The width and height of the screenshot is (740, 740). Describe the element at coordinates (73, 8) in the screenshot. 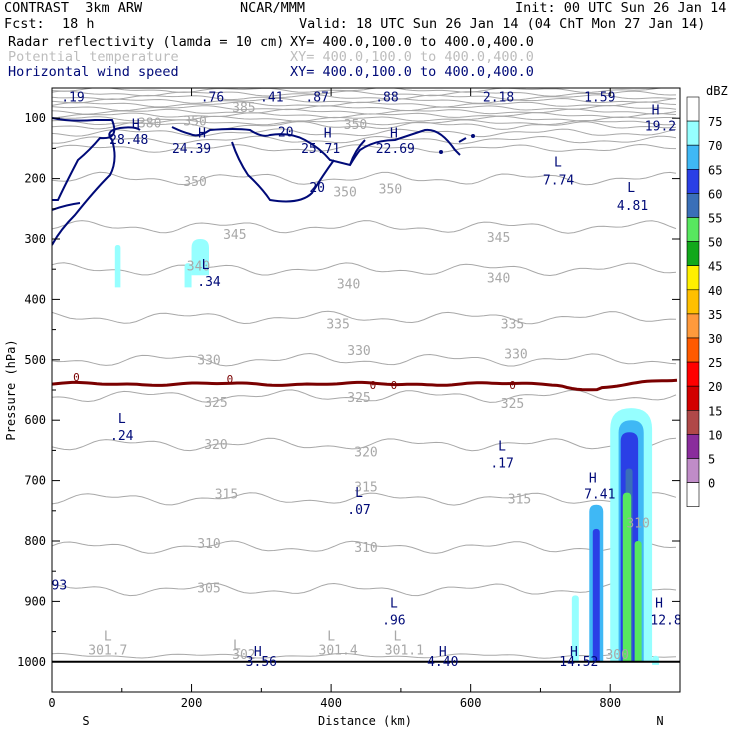

I see `model-title: CONTRAST 3km ARW` at that location.